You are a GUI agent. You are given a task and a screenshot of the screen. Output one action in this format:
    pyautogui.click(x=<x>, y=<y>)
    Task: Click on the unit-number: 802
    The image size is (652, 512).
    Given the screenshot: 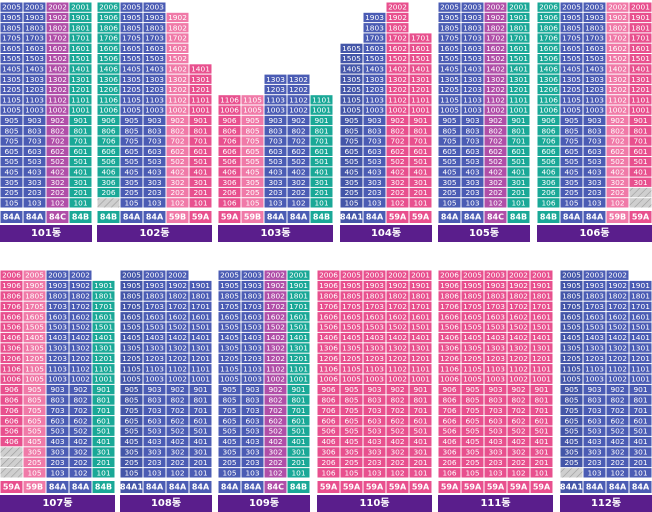 What is the action you would take?
    pyautogui.click(x=617, y=400)
    